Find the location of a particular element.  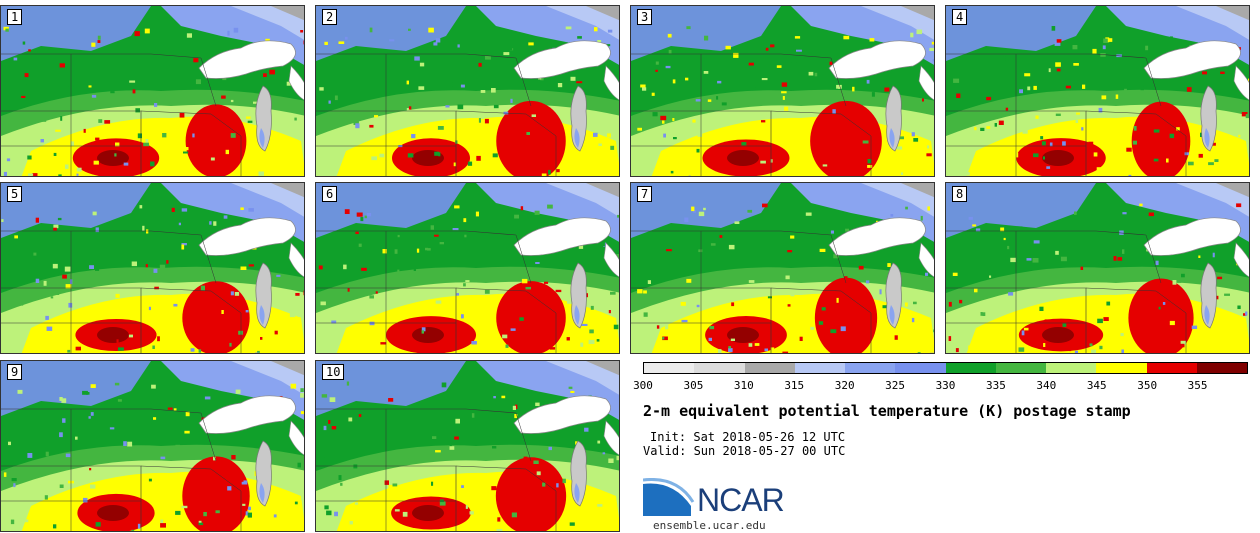

member-number-label: 9 is located at coordinates (15, 372).